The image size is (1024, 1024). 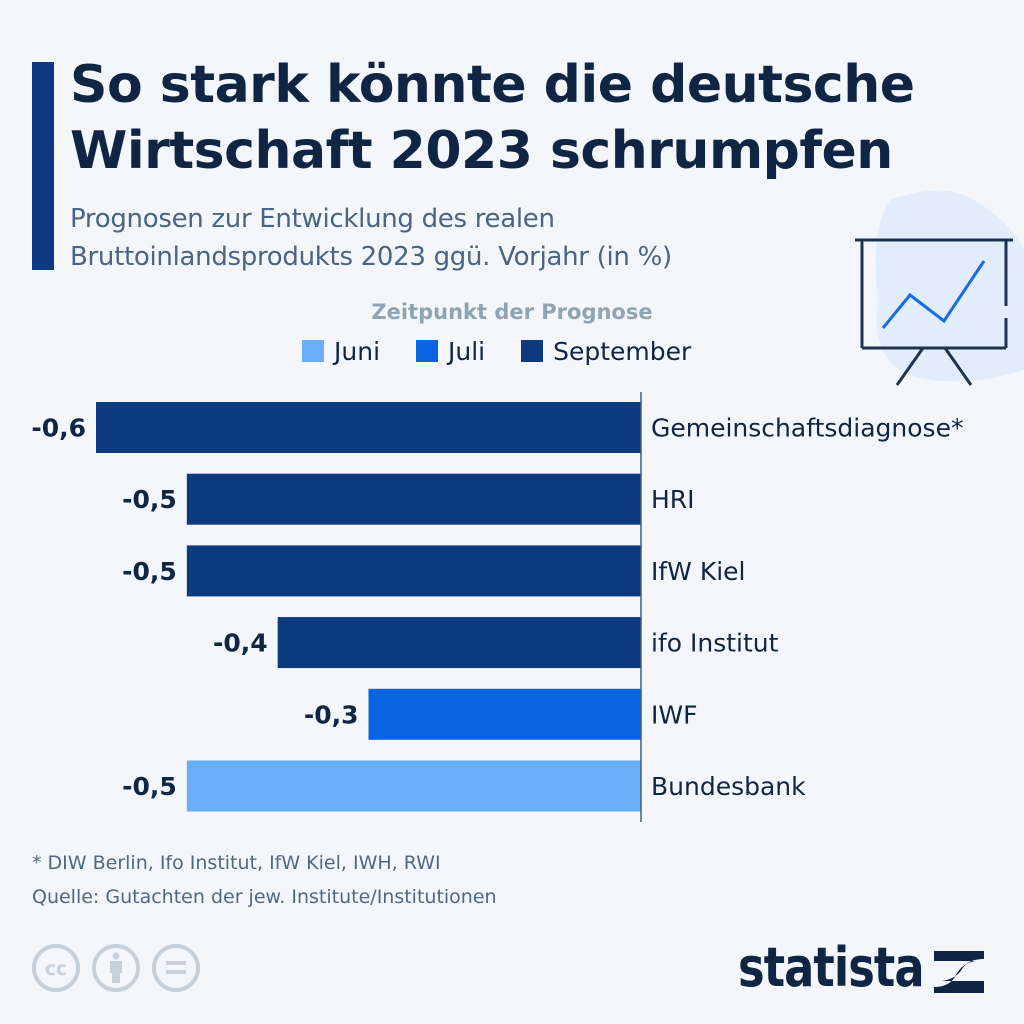 What do you see at coordinates (58, 428) in the screenshot?
I see `value-label-0: -0,6` at bounding box center [58, 428].